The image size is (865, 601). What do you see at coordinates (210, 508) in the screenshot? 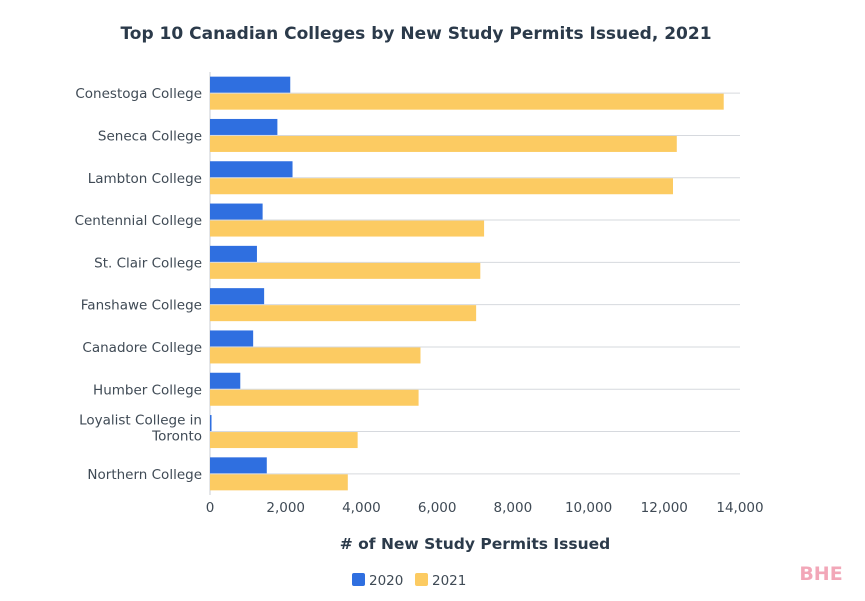
I see `x-tick-label: 0` at bounding box center [210, 508].